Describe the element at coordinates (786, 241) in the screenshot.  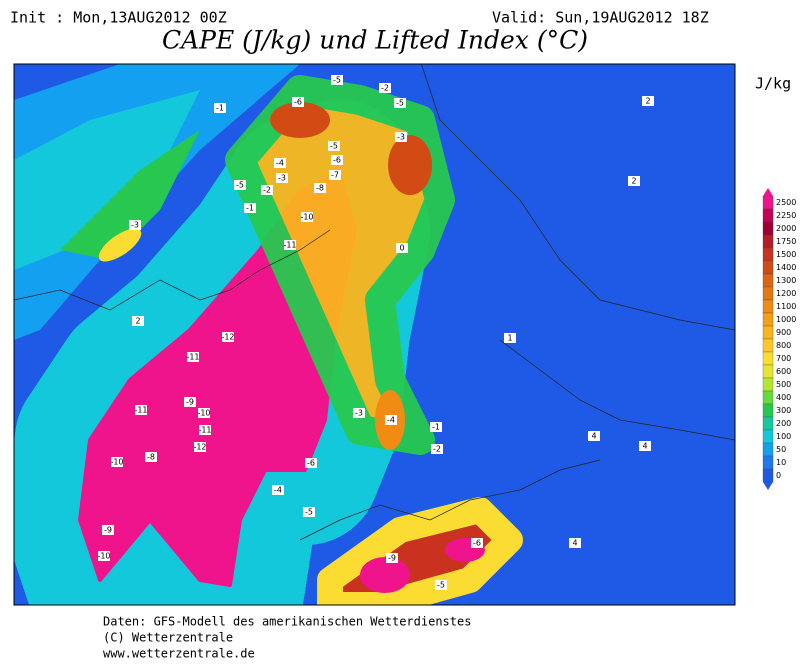
I see `colorbar-label: 1750` at that location.